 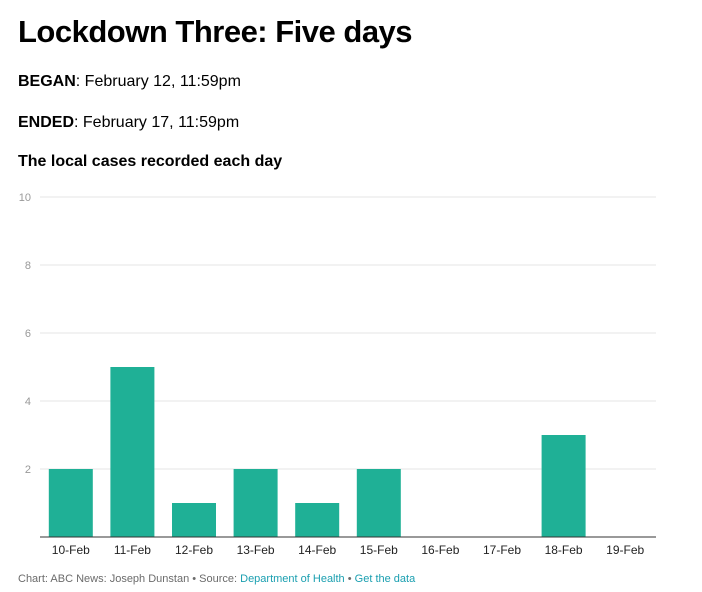 I want to click on y-tick-label: 10, so click(x=25, y=198).